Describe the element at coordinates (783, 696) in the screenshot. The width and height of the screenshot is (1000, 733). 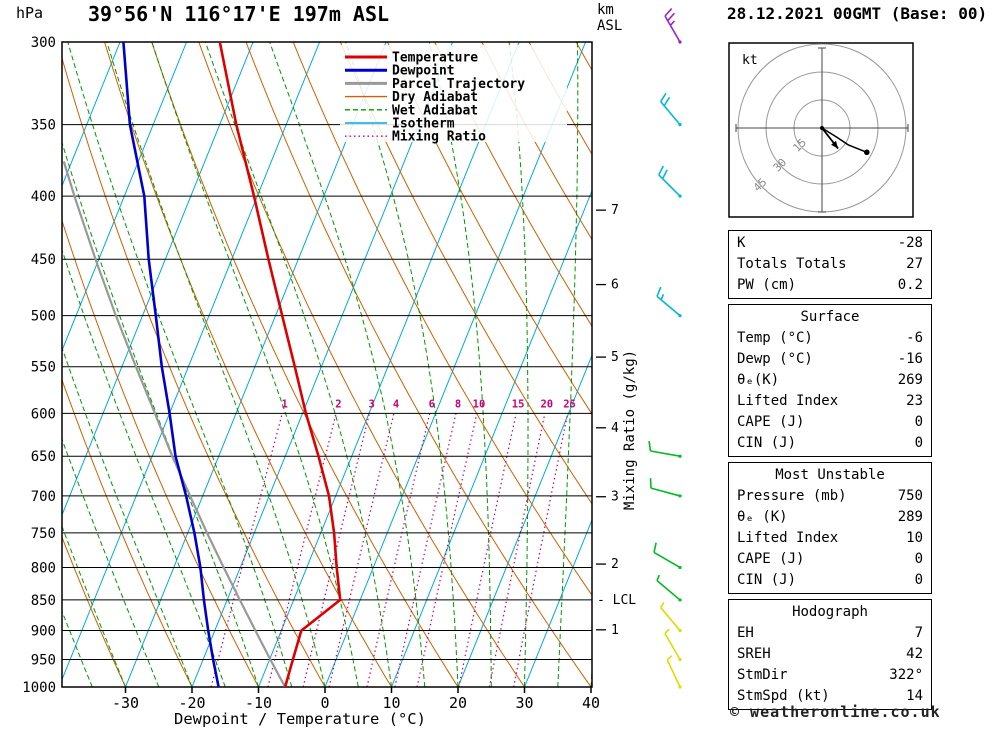
I see `row-label: StmSpd (kt)` at that location.